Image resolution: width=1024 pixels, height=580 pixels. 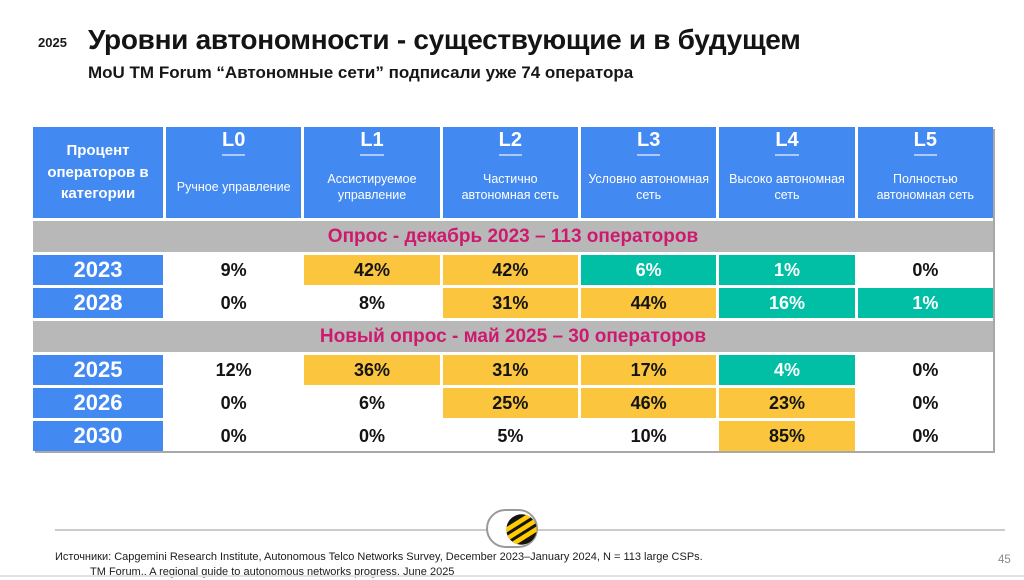 I want to click on level-header-l0: L0 Ручное управление, so click(x=234, y=172).